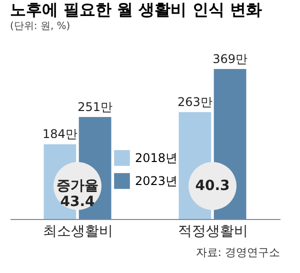 This screenshot has height=273, width=300. Describe the element at coordinates (77, 194) in the screenshot. I see `annotation: 증가율 43.4` at that location.